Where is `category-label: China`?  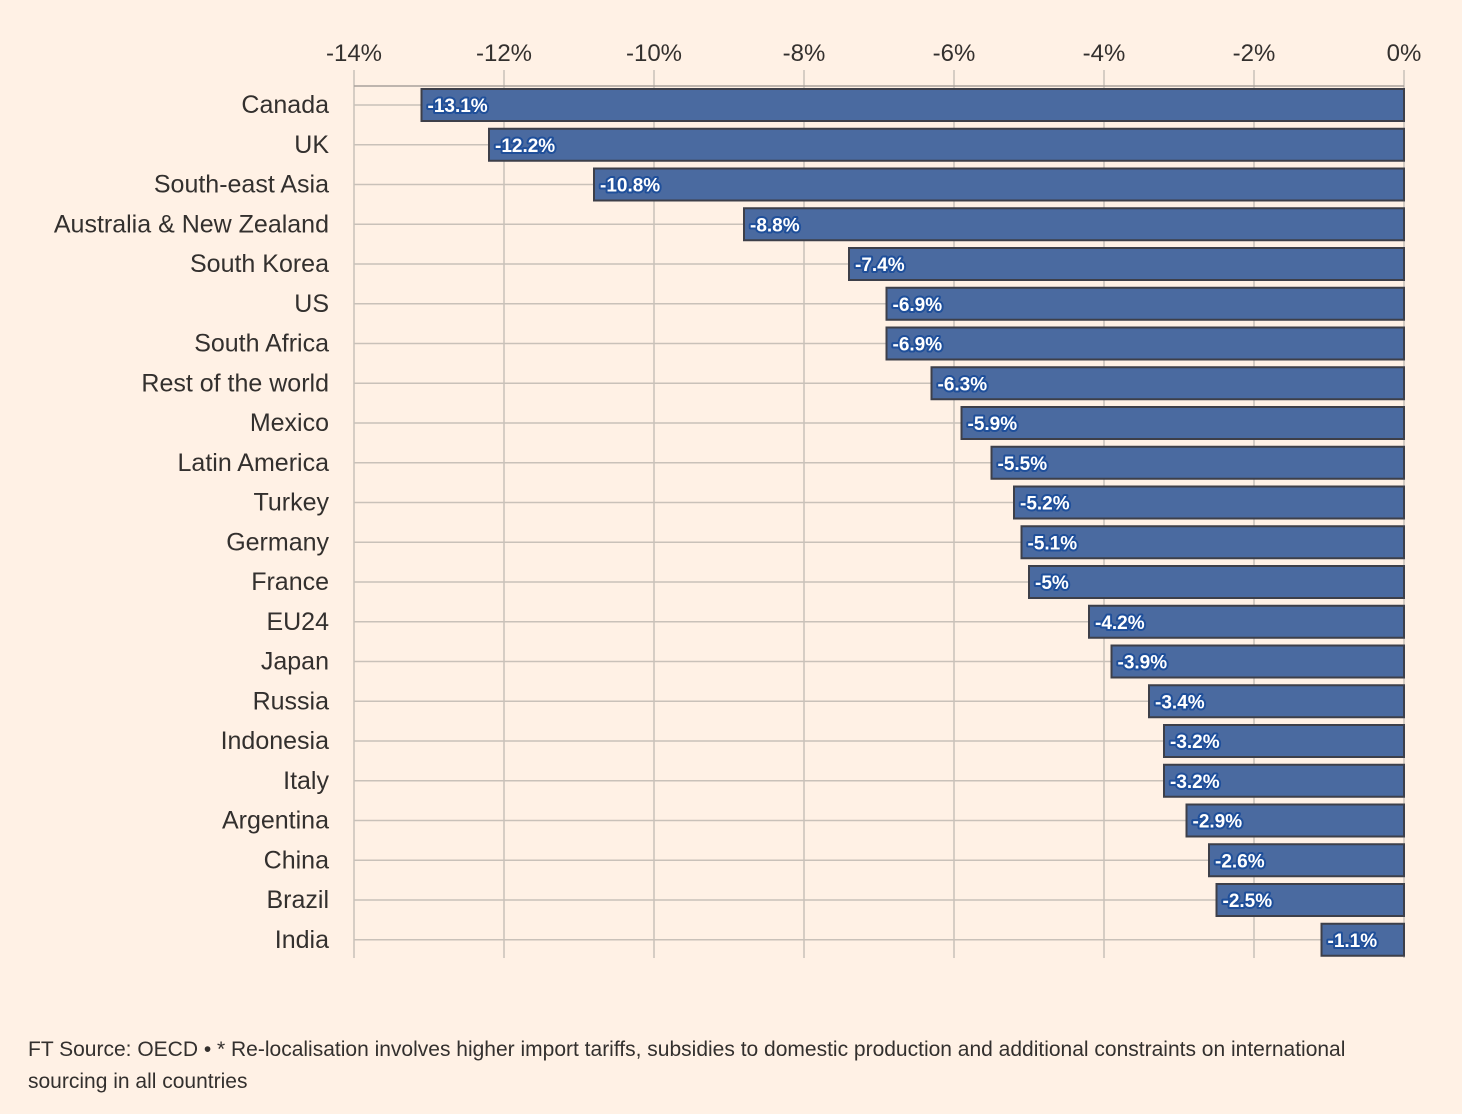
category-label: China is located at coordinates (296, 860).